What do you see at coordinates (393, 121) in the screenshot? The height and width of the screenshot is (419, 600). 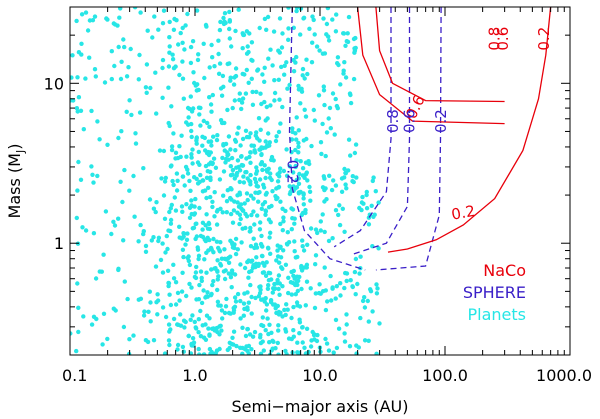 I see `contour-level-label: 0.8` at bounding box center [393, 121].